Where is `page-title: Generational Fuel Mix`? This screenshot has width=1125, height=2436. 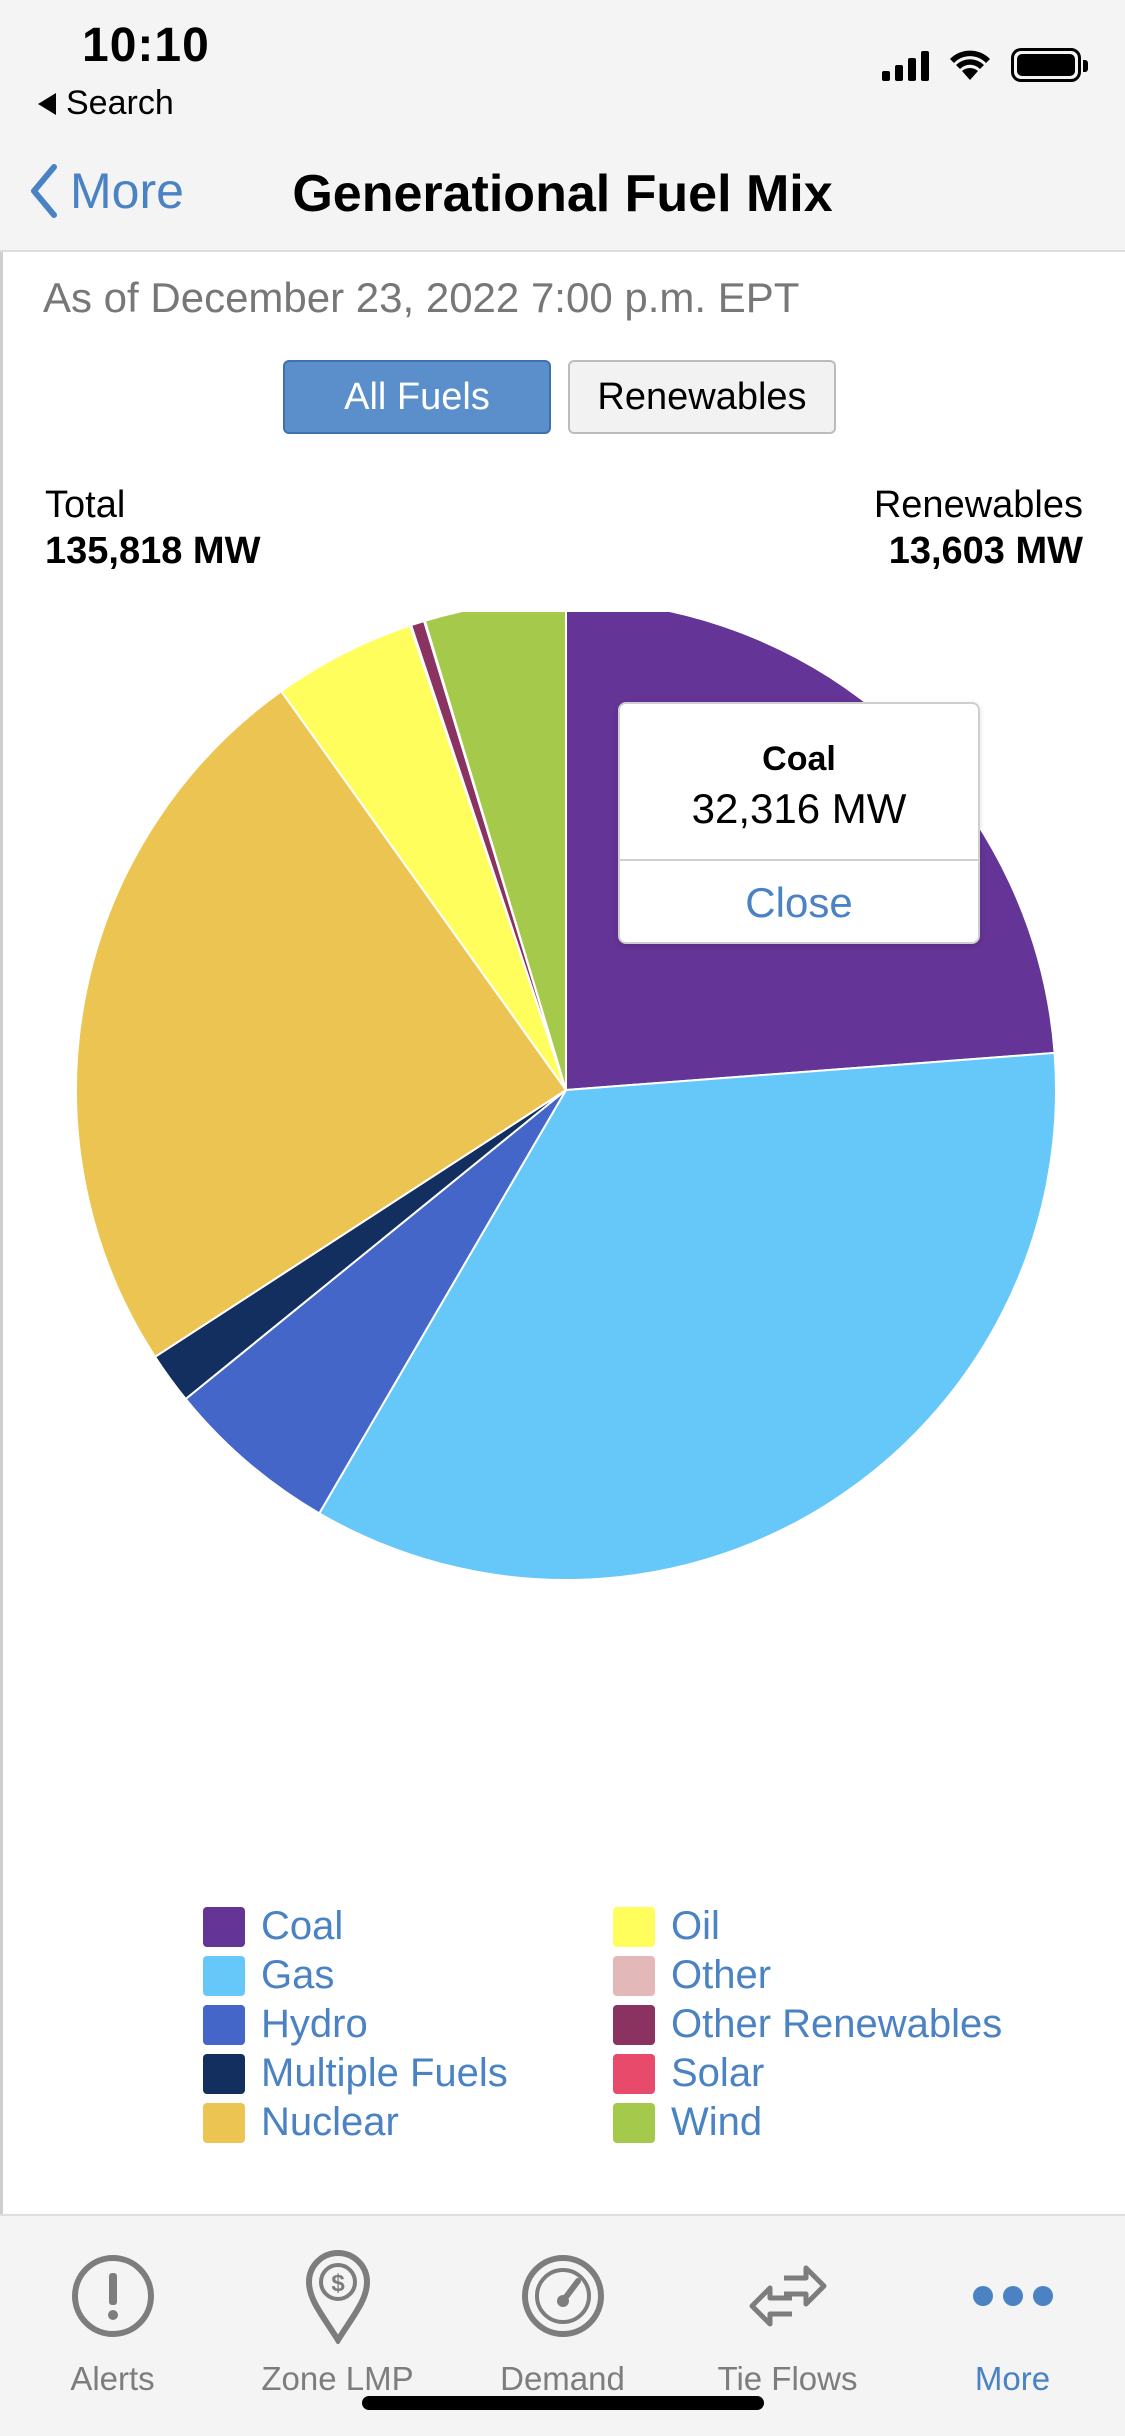 page-title: Generational Fuel Mix is located at coordinates (562, 194).